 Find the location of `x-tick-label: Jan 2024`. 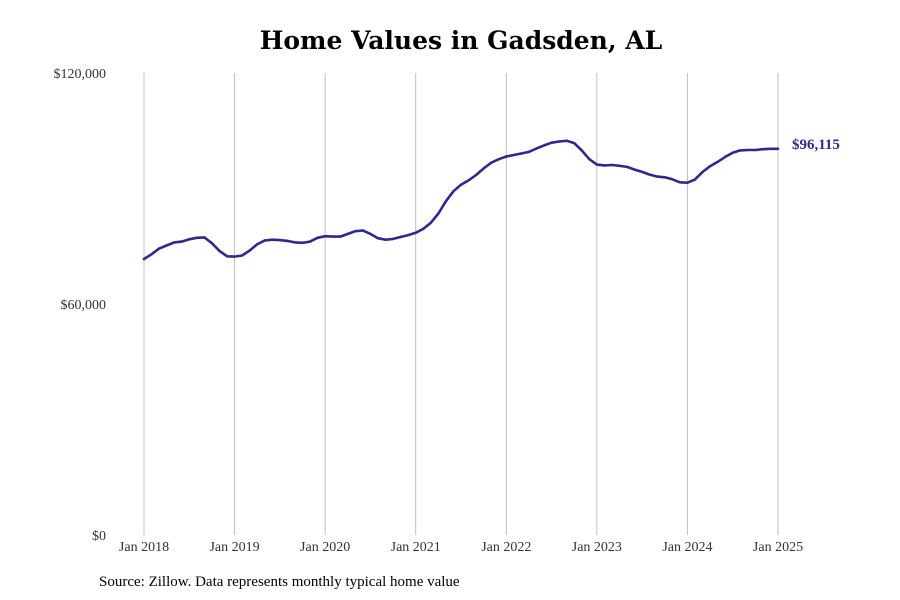

x-tick-label: Jan 2024 is located at coordinates (687, 547).